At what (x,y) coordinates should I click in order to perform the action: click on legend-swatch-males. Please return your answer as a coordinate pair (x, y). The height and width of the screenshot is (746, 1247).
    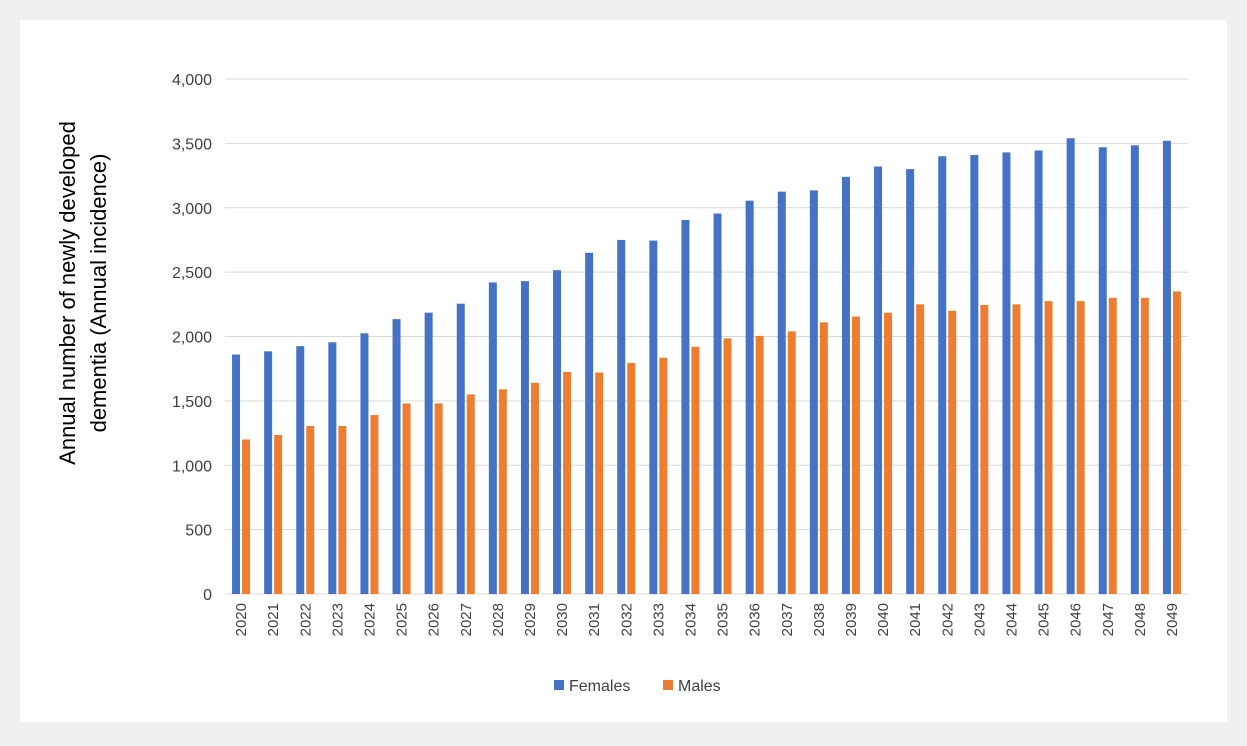
    Looking at the image, I should click on (668, 685).